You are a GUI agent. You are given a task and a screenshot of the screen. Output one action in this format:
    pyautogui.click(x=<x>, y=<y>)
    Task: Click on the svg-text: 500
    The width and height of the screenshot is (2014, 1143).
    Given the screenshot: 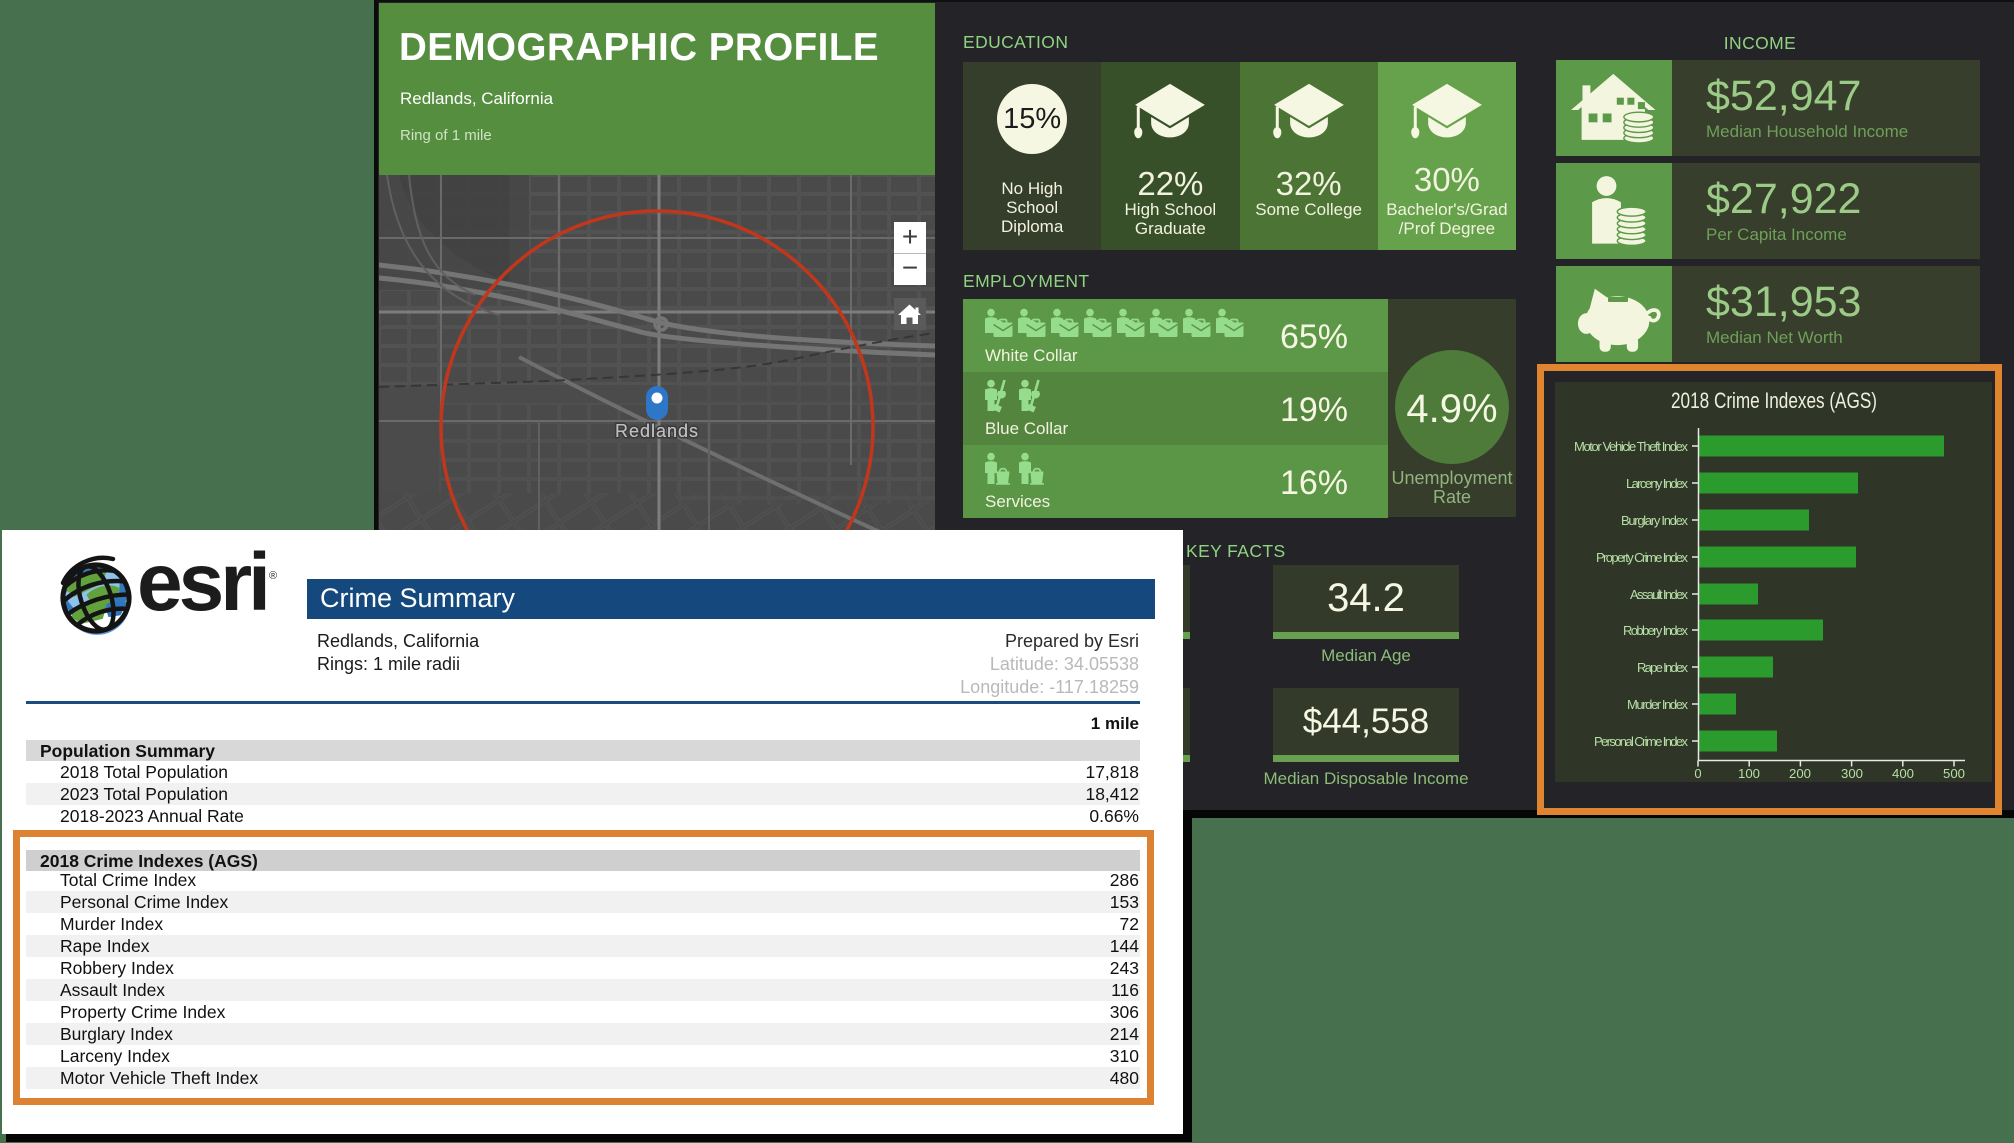 What is the action you would take?
    pyautogui.click(x=1954, y=773)
    